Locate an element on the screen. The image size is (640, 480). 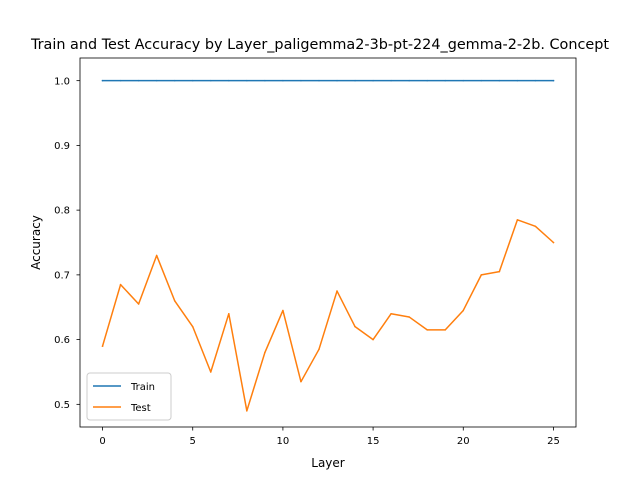
legend-box is located at coordinates (129, 396).